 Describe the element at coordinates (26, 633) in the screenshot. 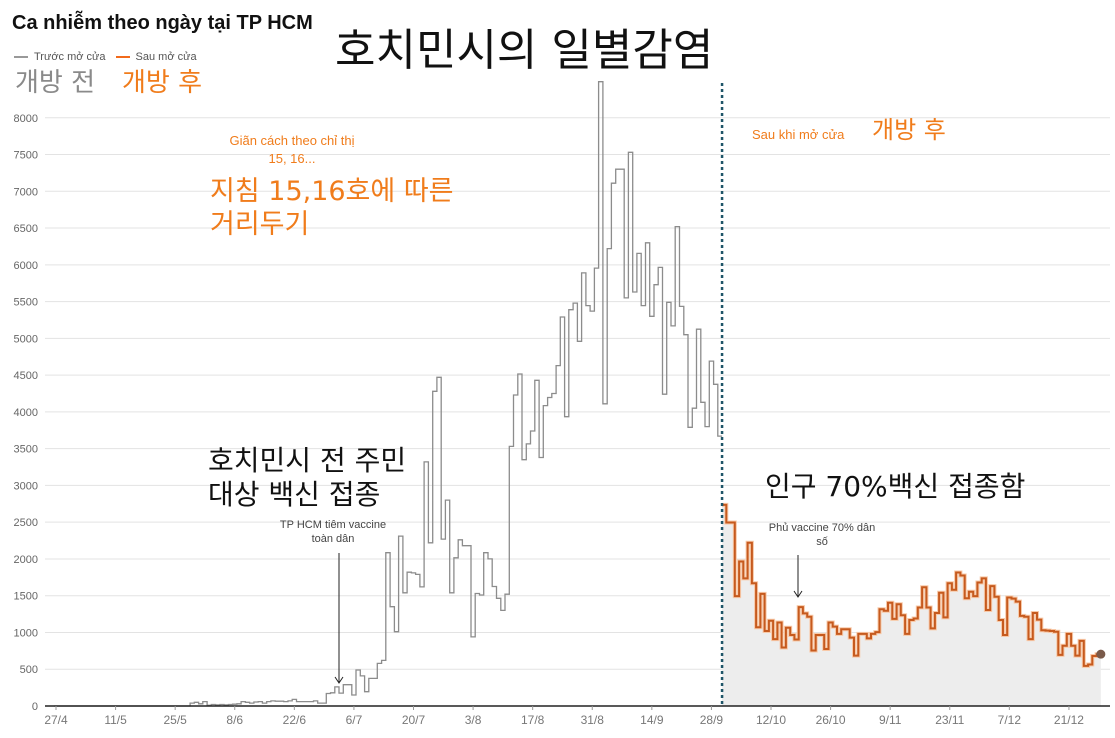

I see `y-tick-label: 1000` at that location.